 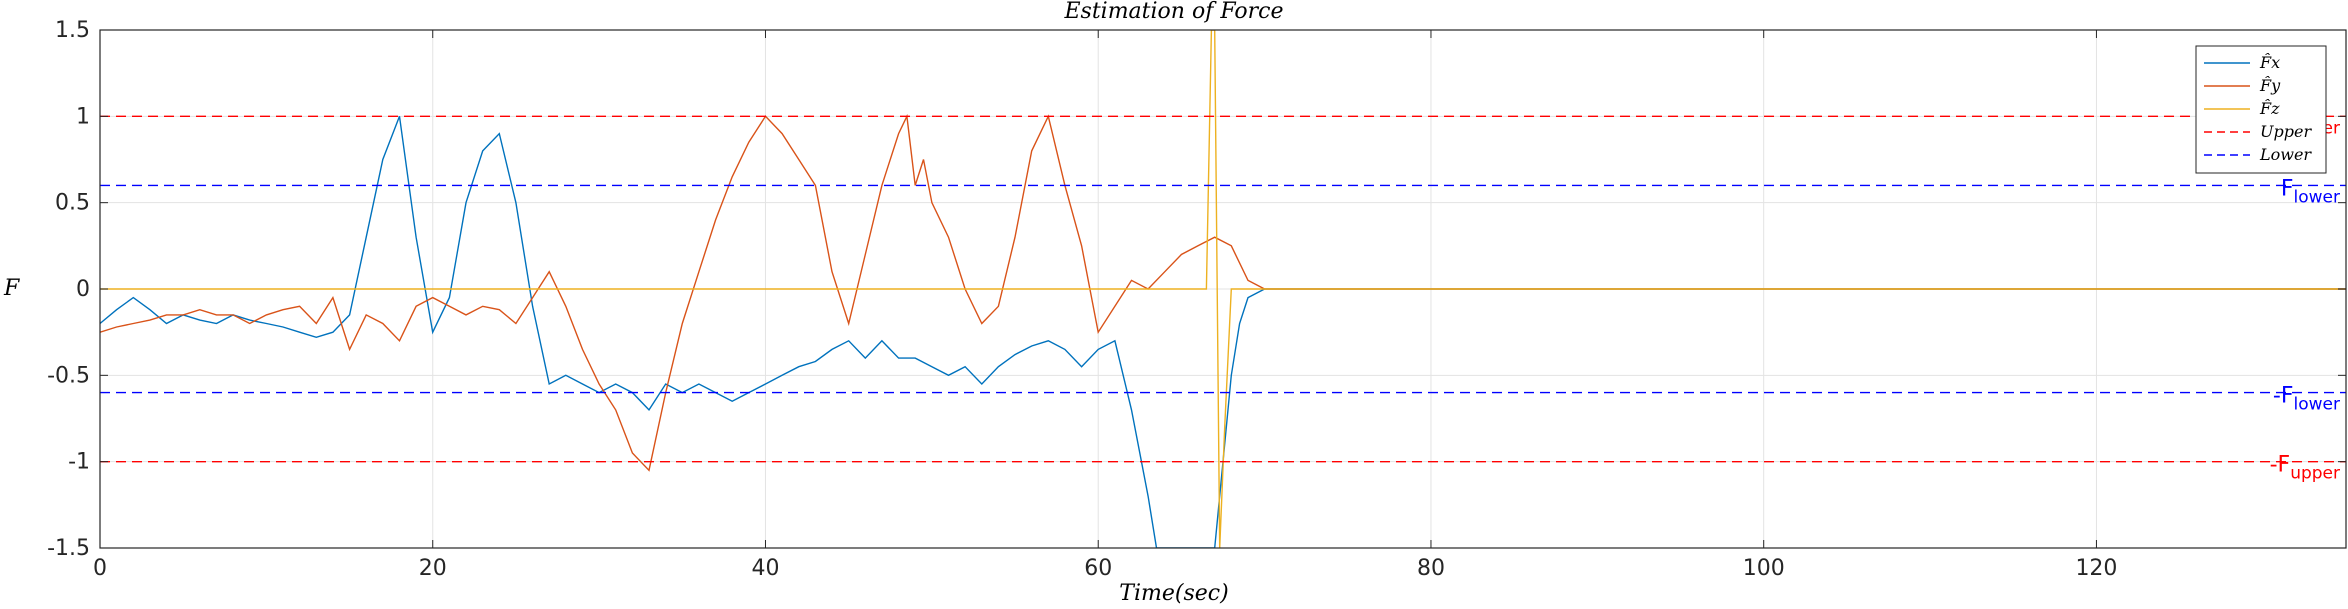 I want to click on legend-label: F̂z, so click(x=2269, y=108).